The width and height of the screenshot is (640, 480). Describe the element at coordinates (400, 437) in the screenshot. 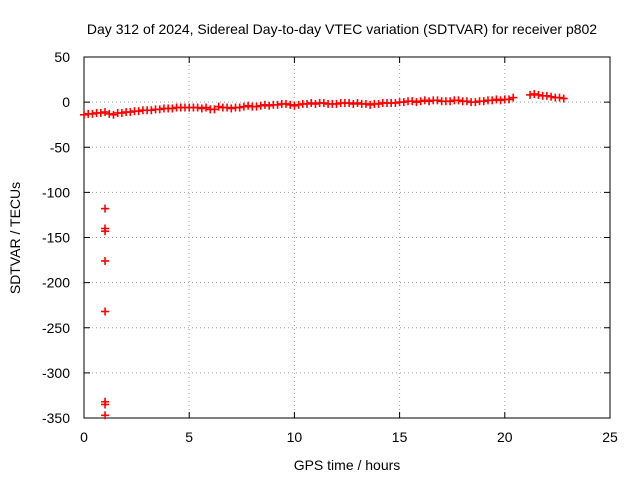

I see `x-tick-label: 15` at that location.